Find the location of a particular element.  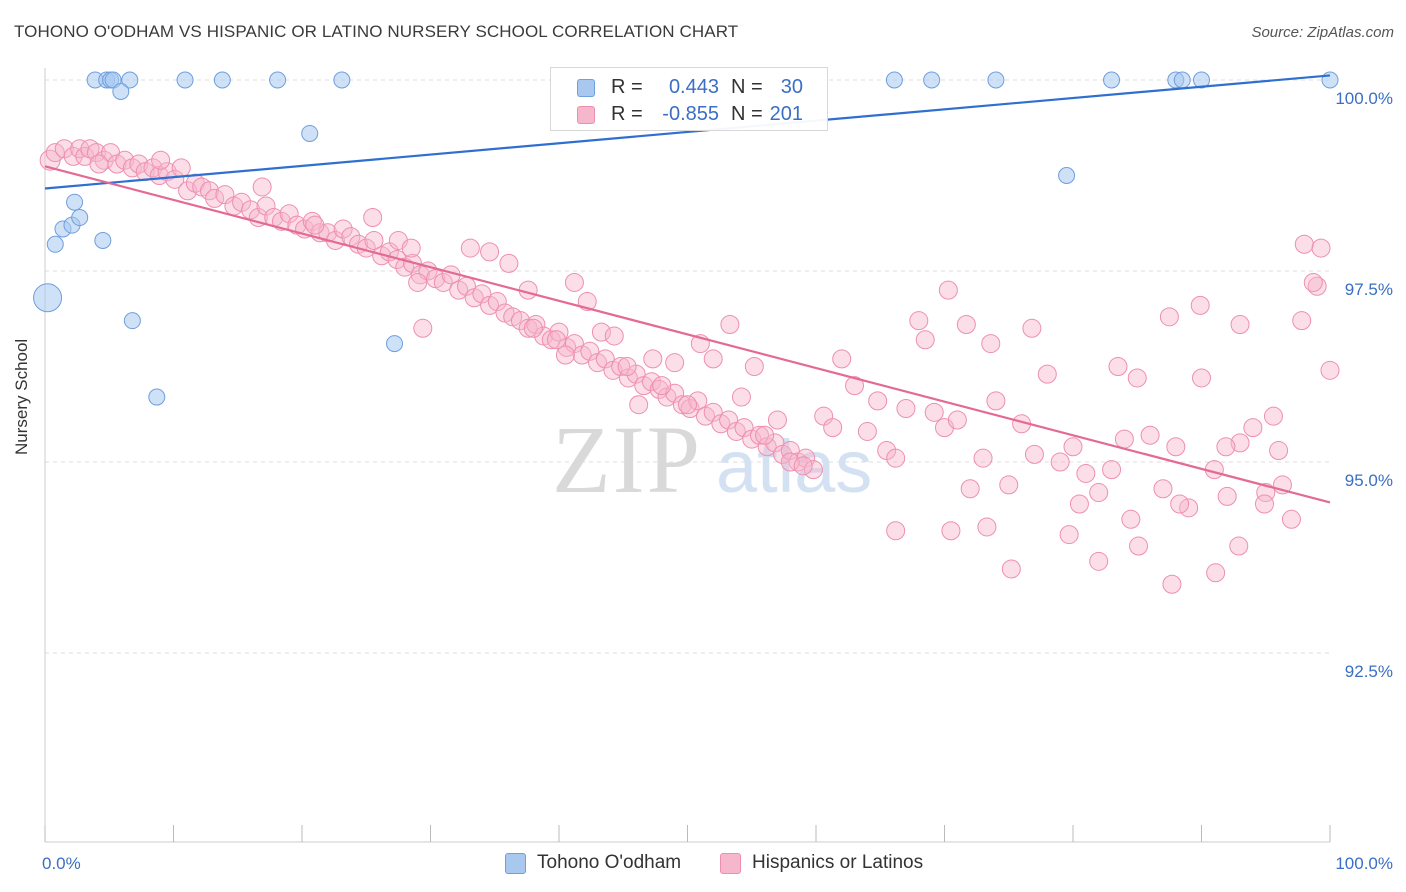

y-tick-label-0: 92.5% is located at coordinates (1369, 671).